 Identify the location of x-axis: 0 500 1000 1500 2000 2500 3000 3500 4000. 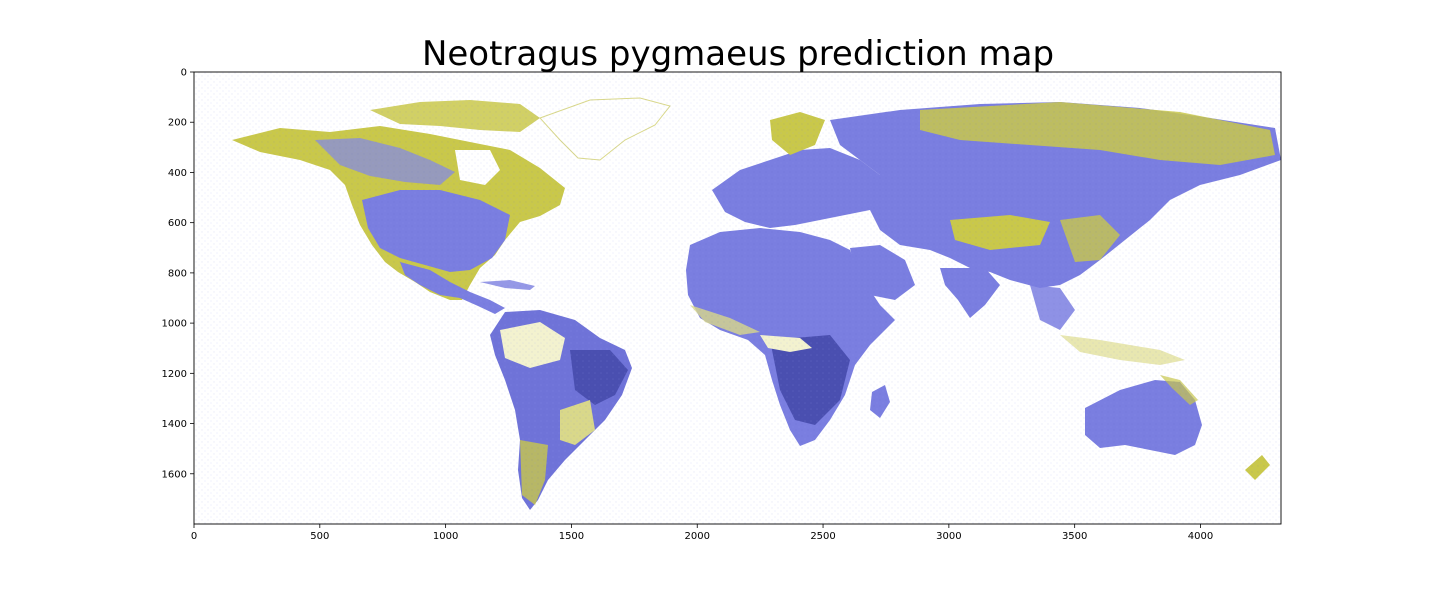
(702, 533).